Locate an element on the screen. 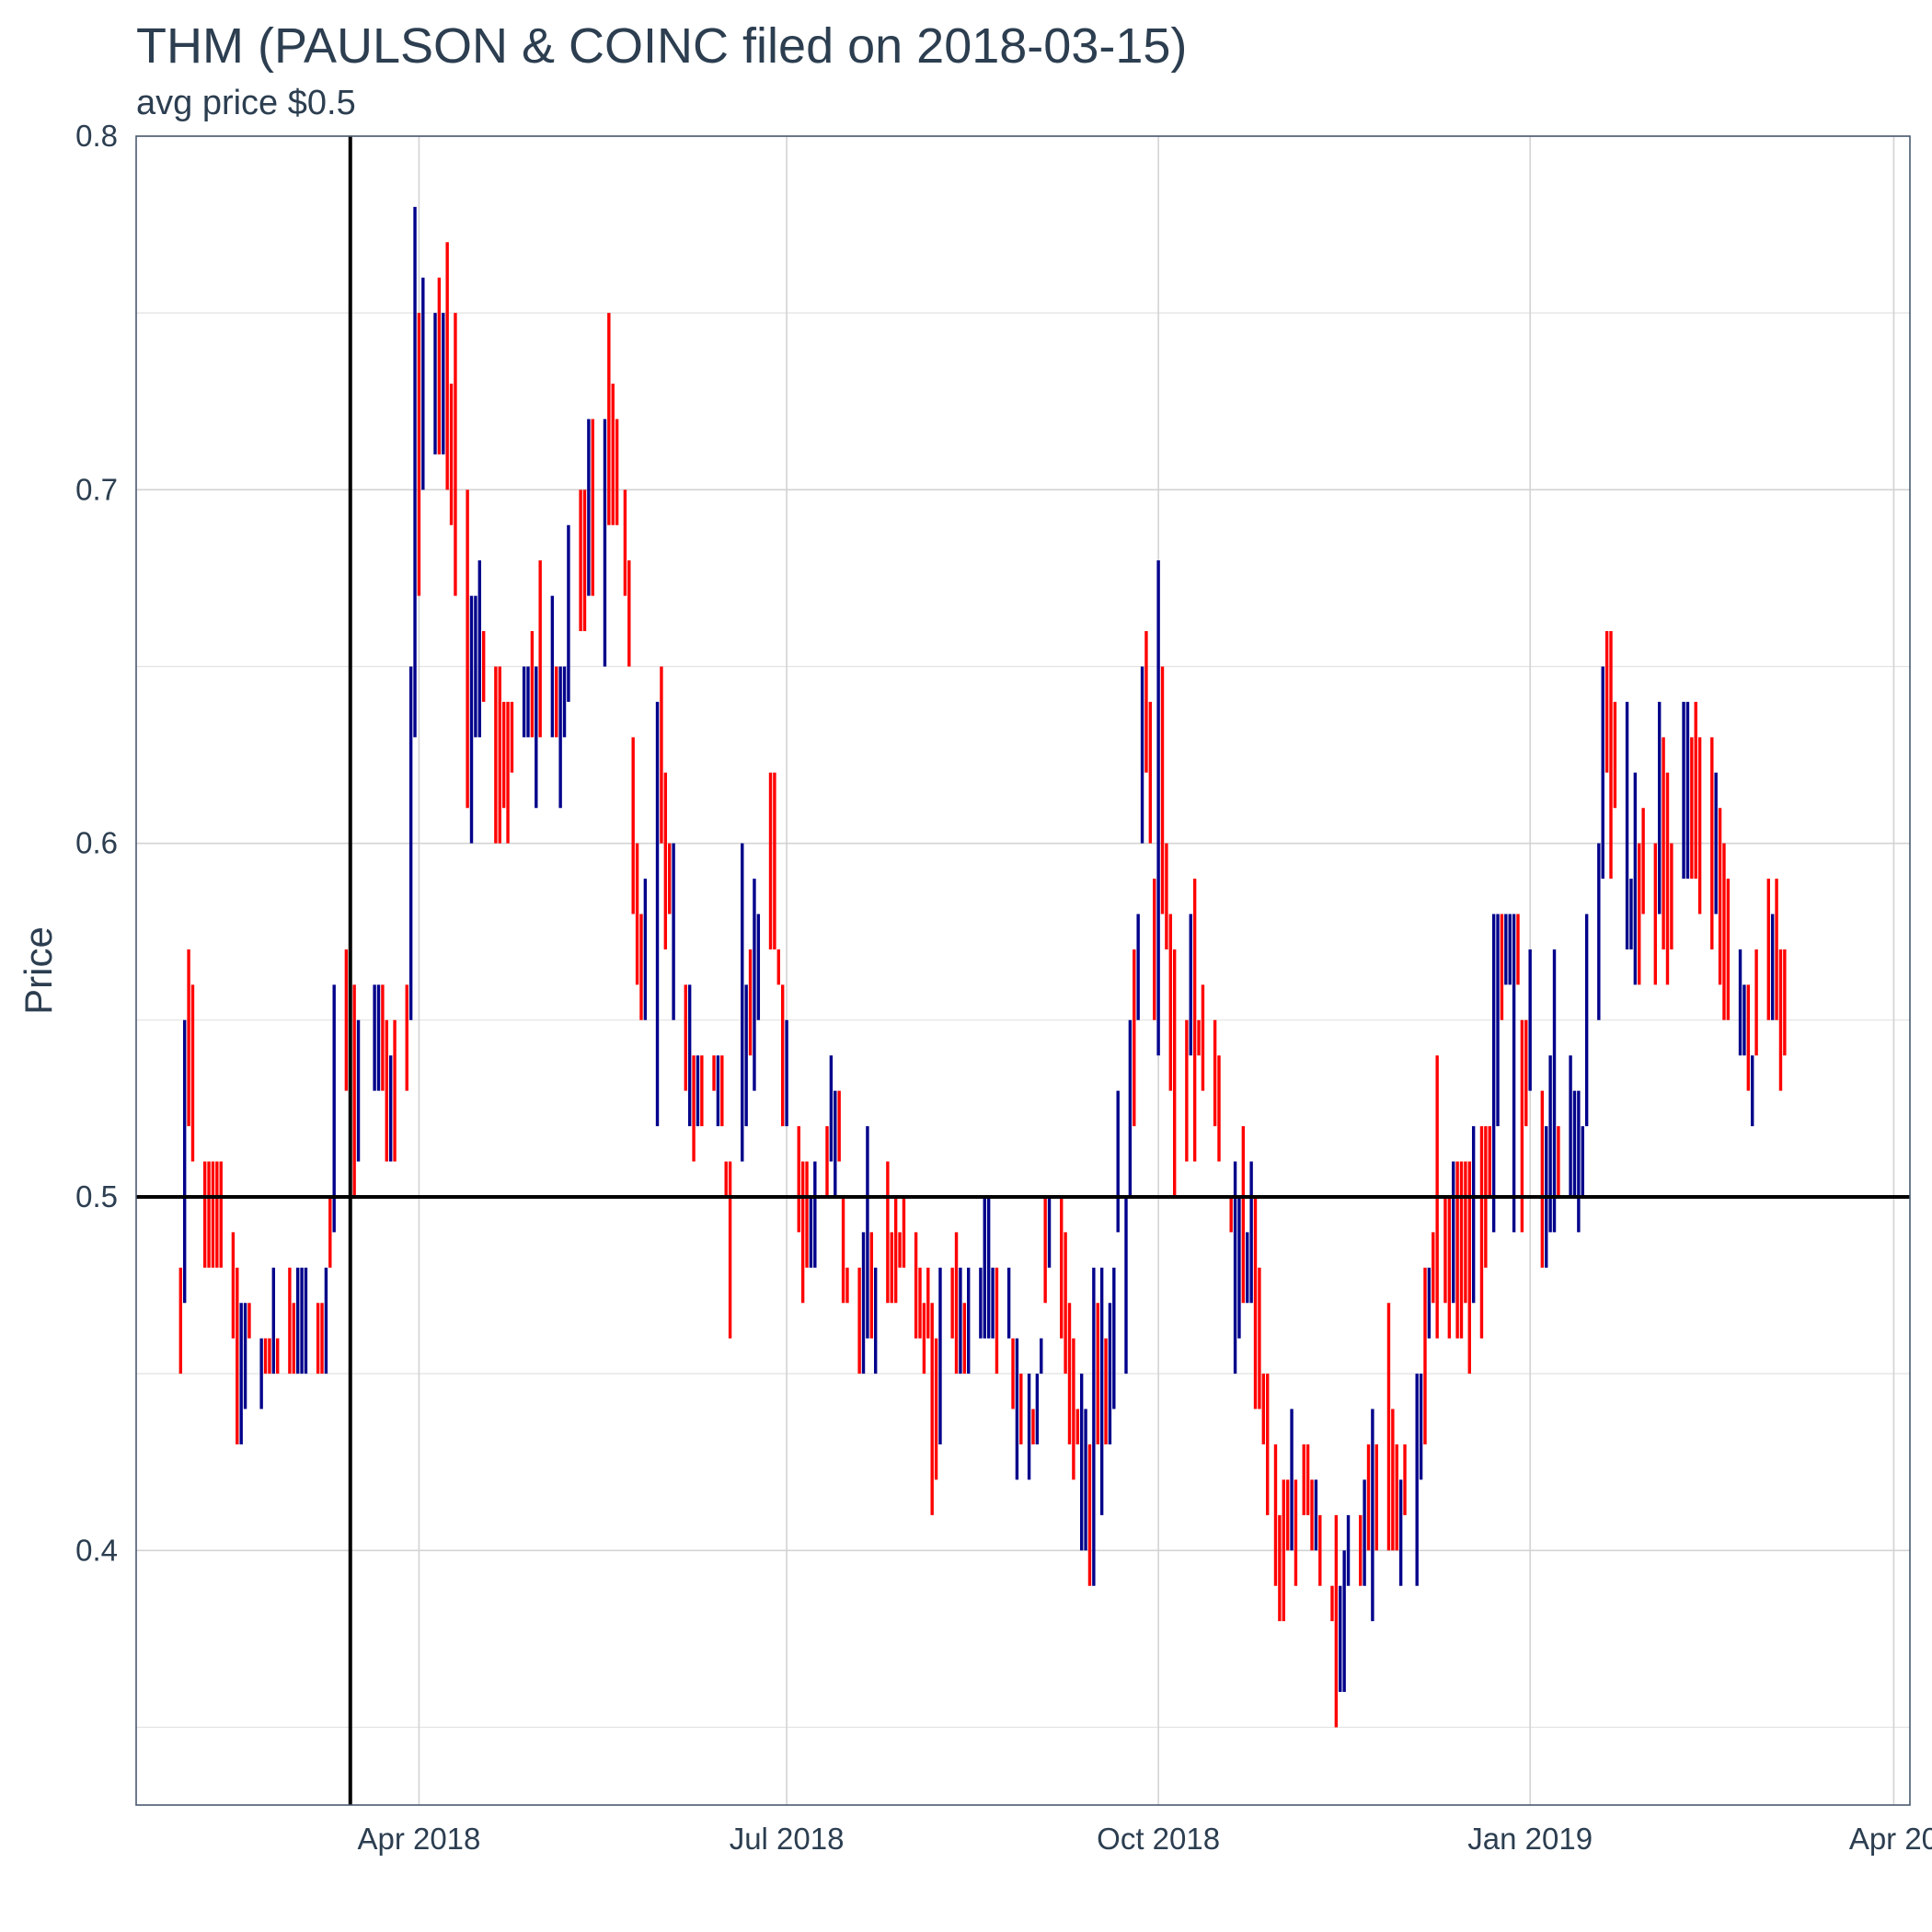 The image size is (1932, 1932). x-tick-label: Apr 20 is located at coordinates (1890, 1839).